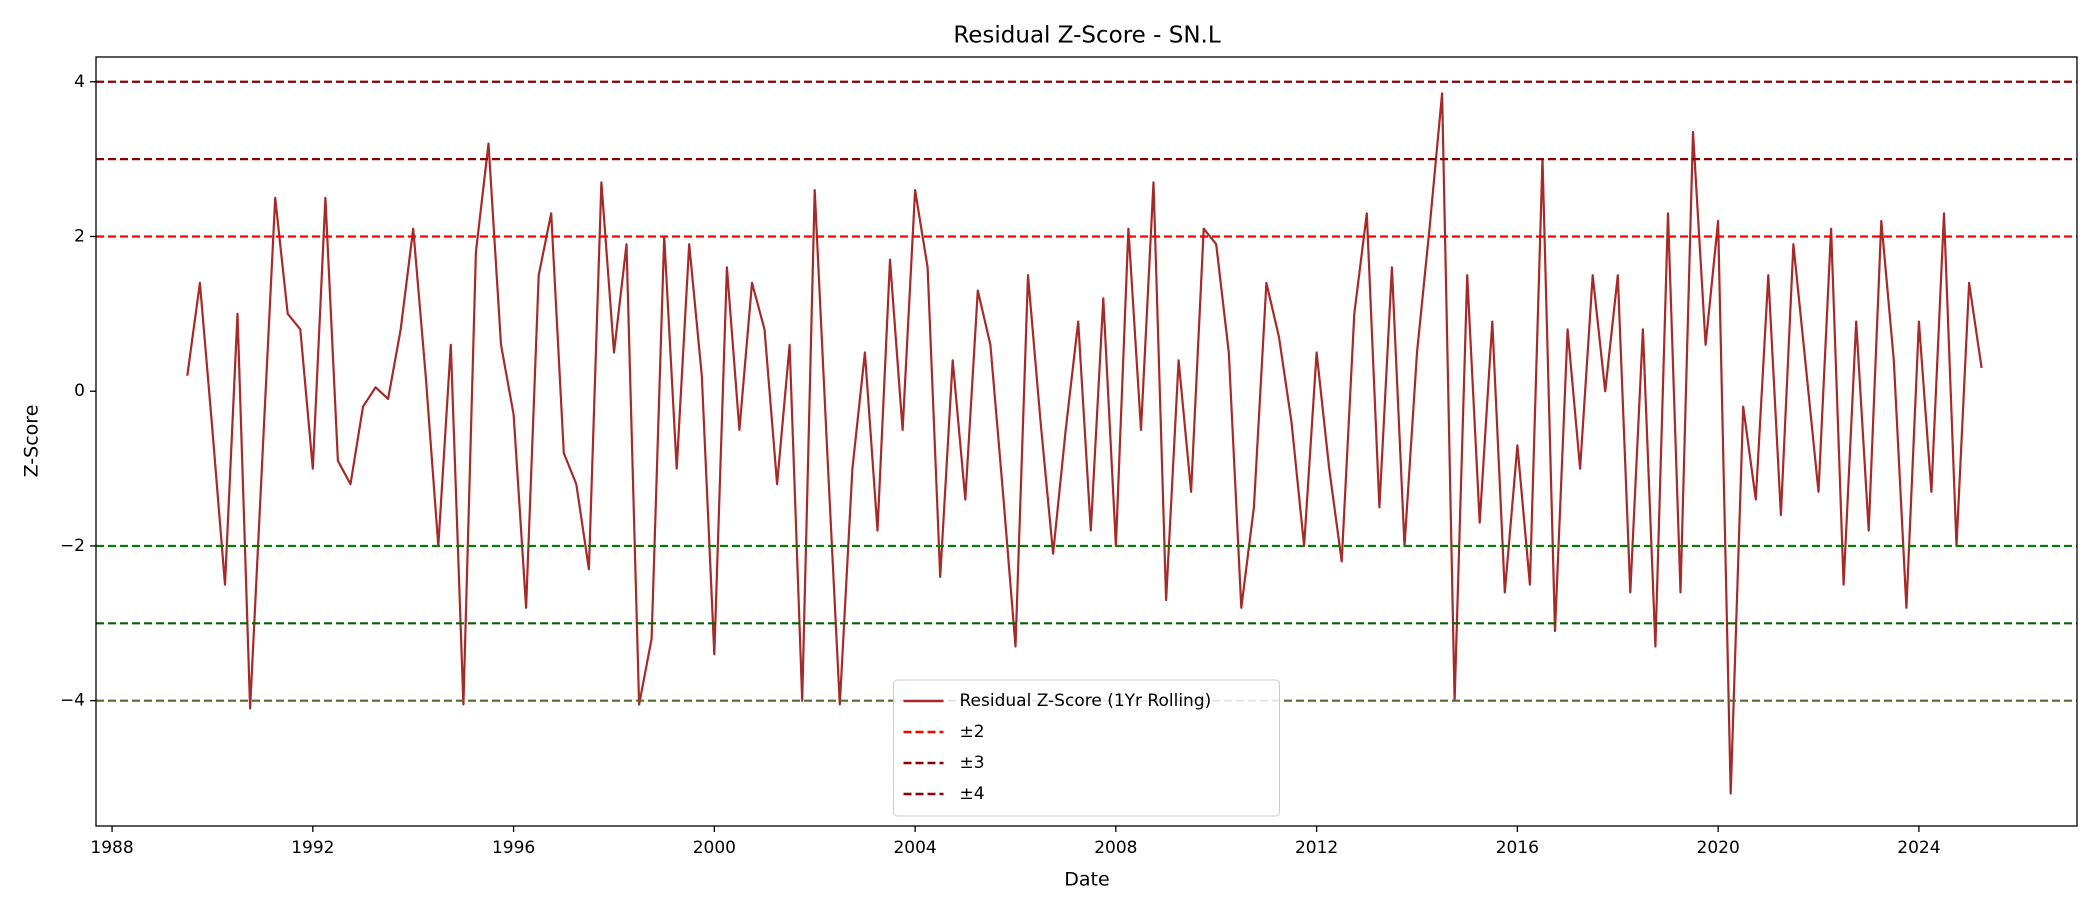  I want to click on legend-box, so click(1086, 748).